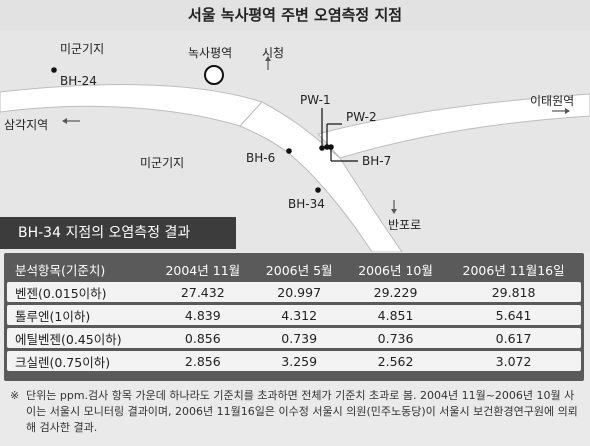 The width and height of the screenshot is (590, 446). What do you see at coordinates (203, 315) in the screenshot?
I see `table-cell: 4.839` at bounding box center [203, 315].